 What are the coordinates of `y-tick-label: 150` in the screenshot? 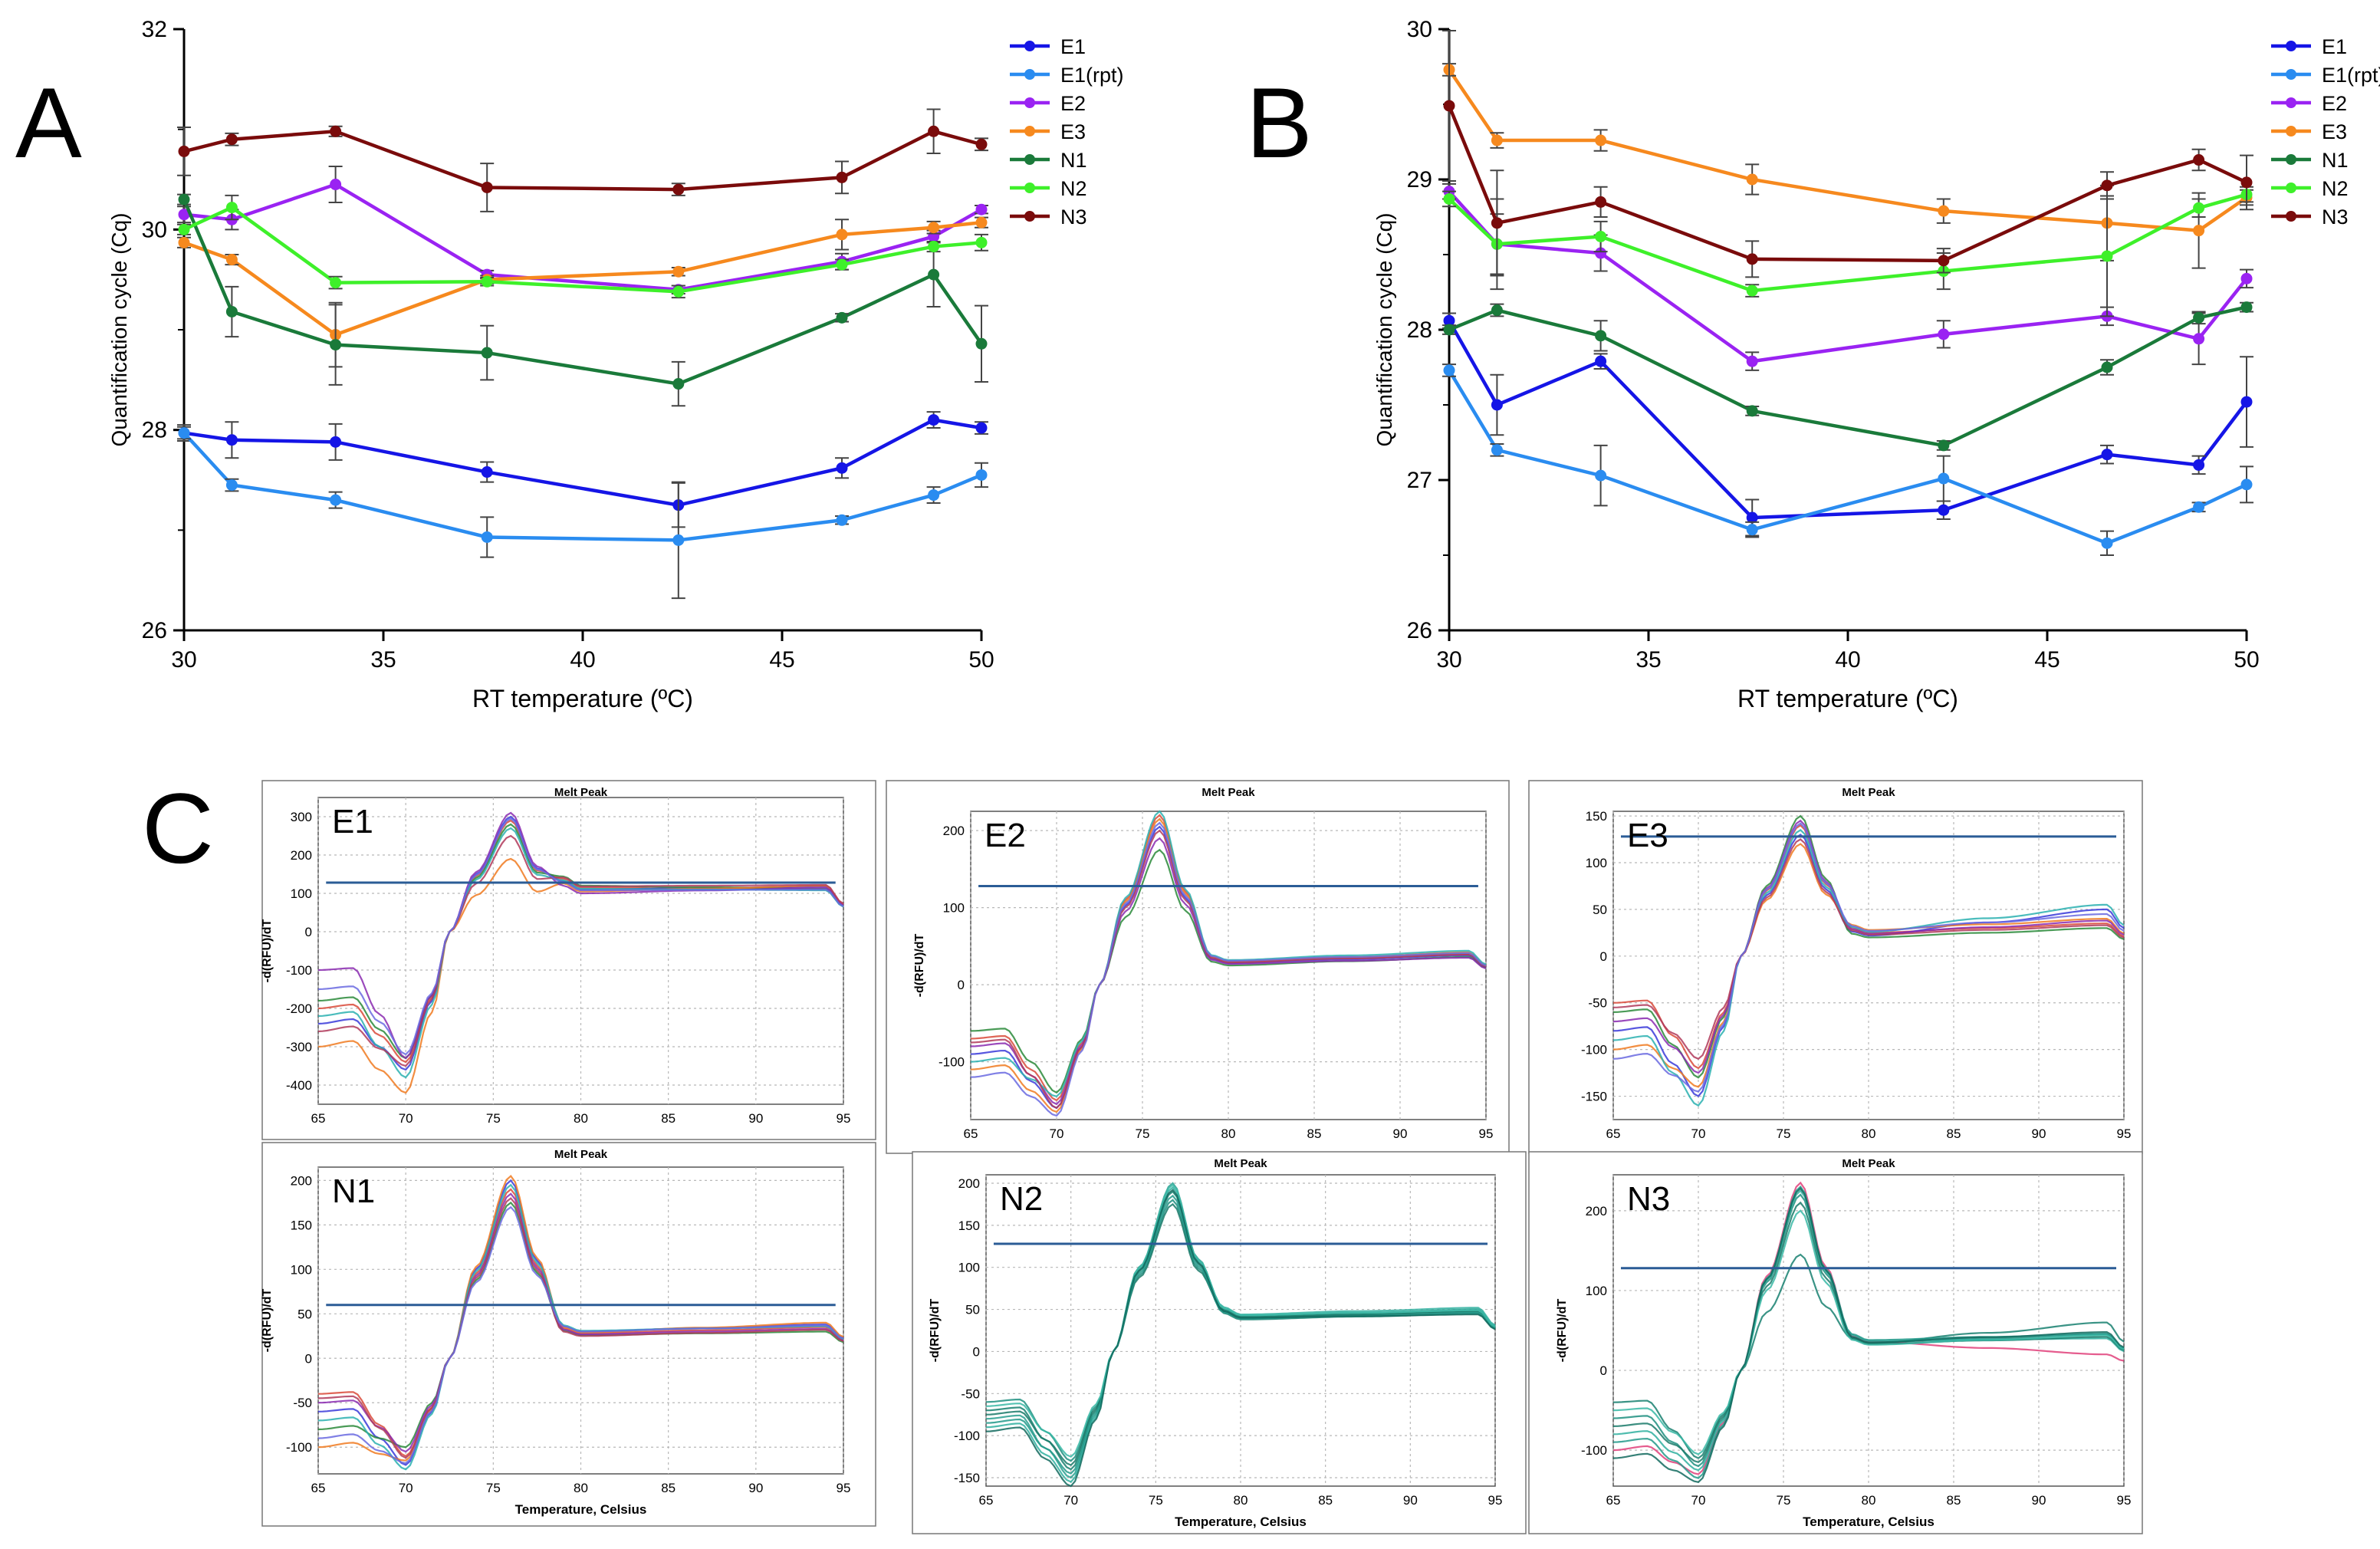 It's located at (301, 1225).